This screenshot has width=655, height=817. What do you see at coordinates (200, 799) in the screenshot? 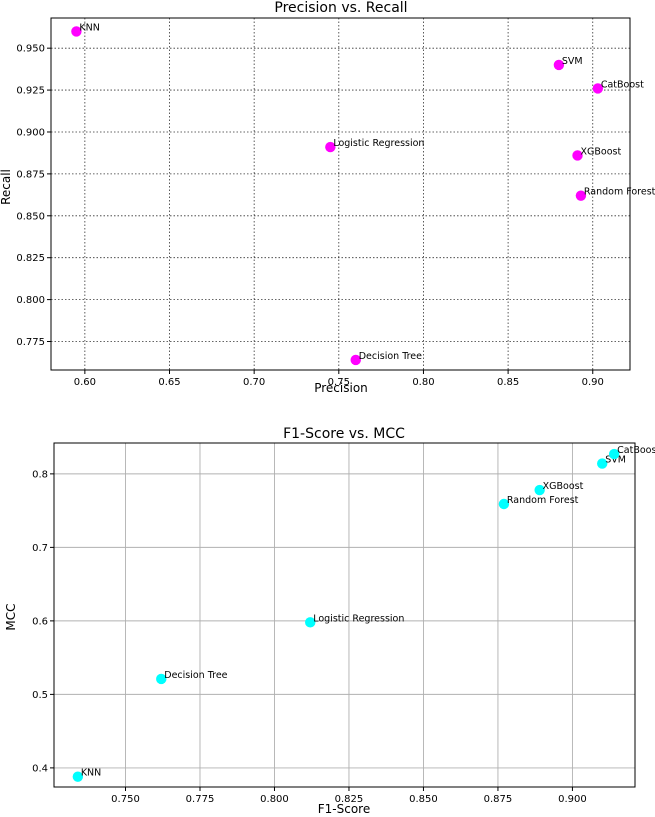
I see `x-tick-label: 0.775` at bounding box center [200, 799].